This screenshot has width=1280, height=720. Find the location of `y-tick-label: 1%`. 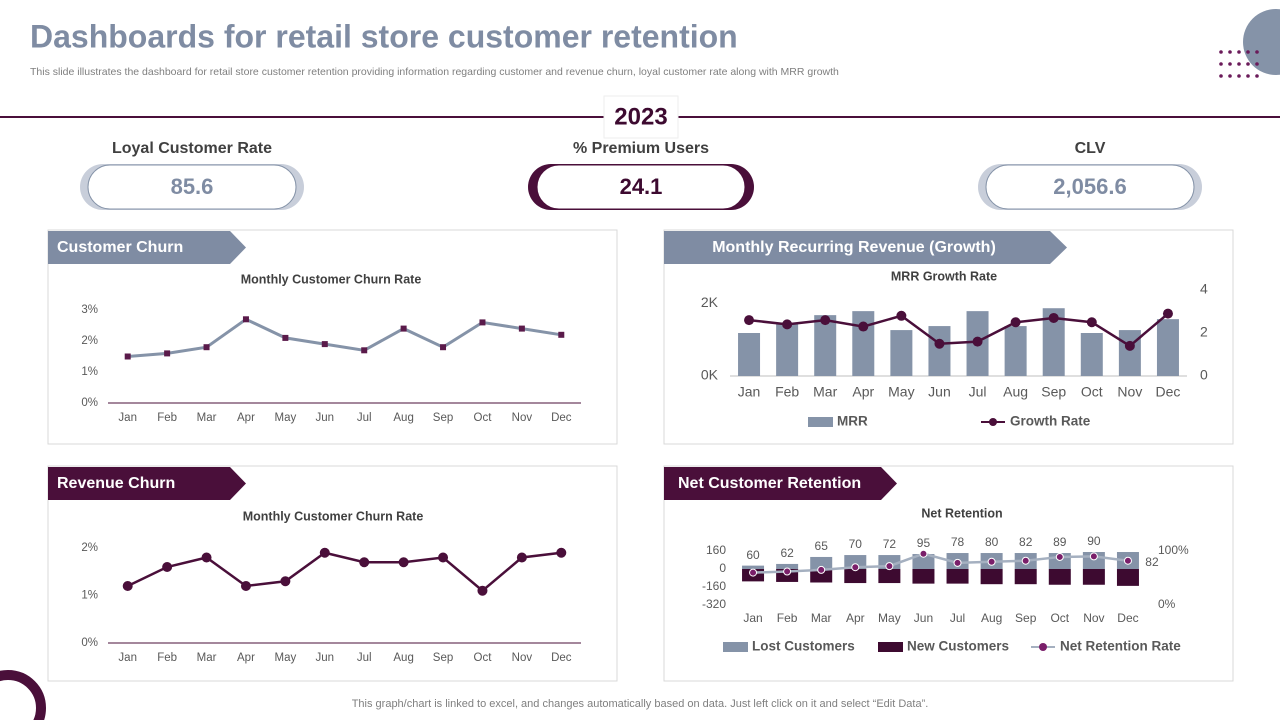

y-tick-label: 1% is located at coordinates (89, 372).